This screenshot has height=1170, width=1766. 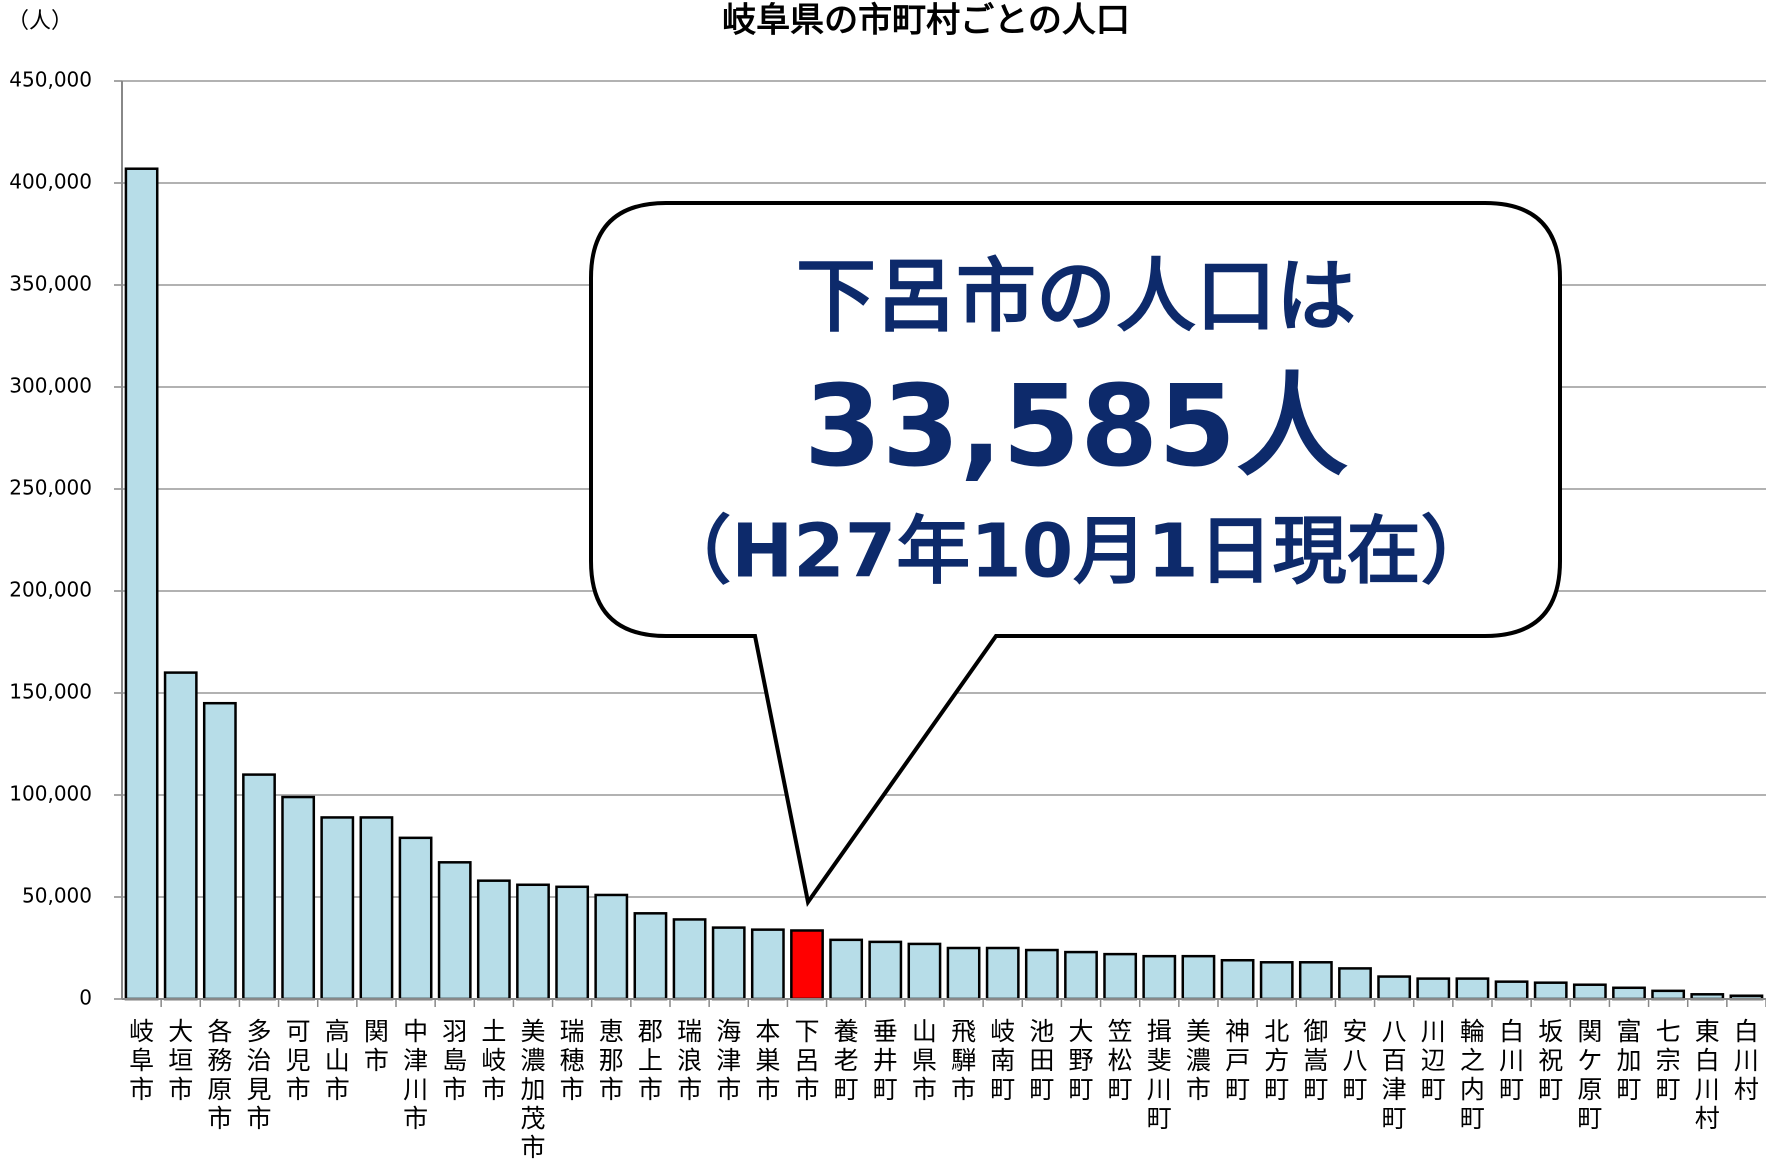 What do you see at coordinates (50, 692) in the screenshot?
I see `y-tick-label: 150,000` at bounding box center [50, 692].